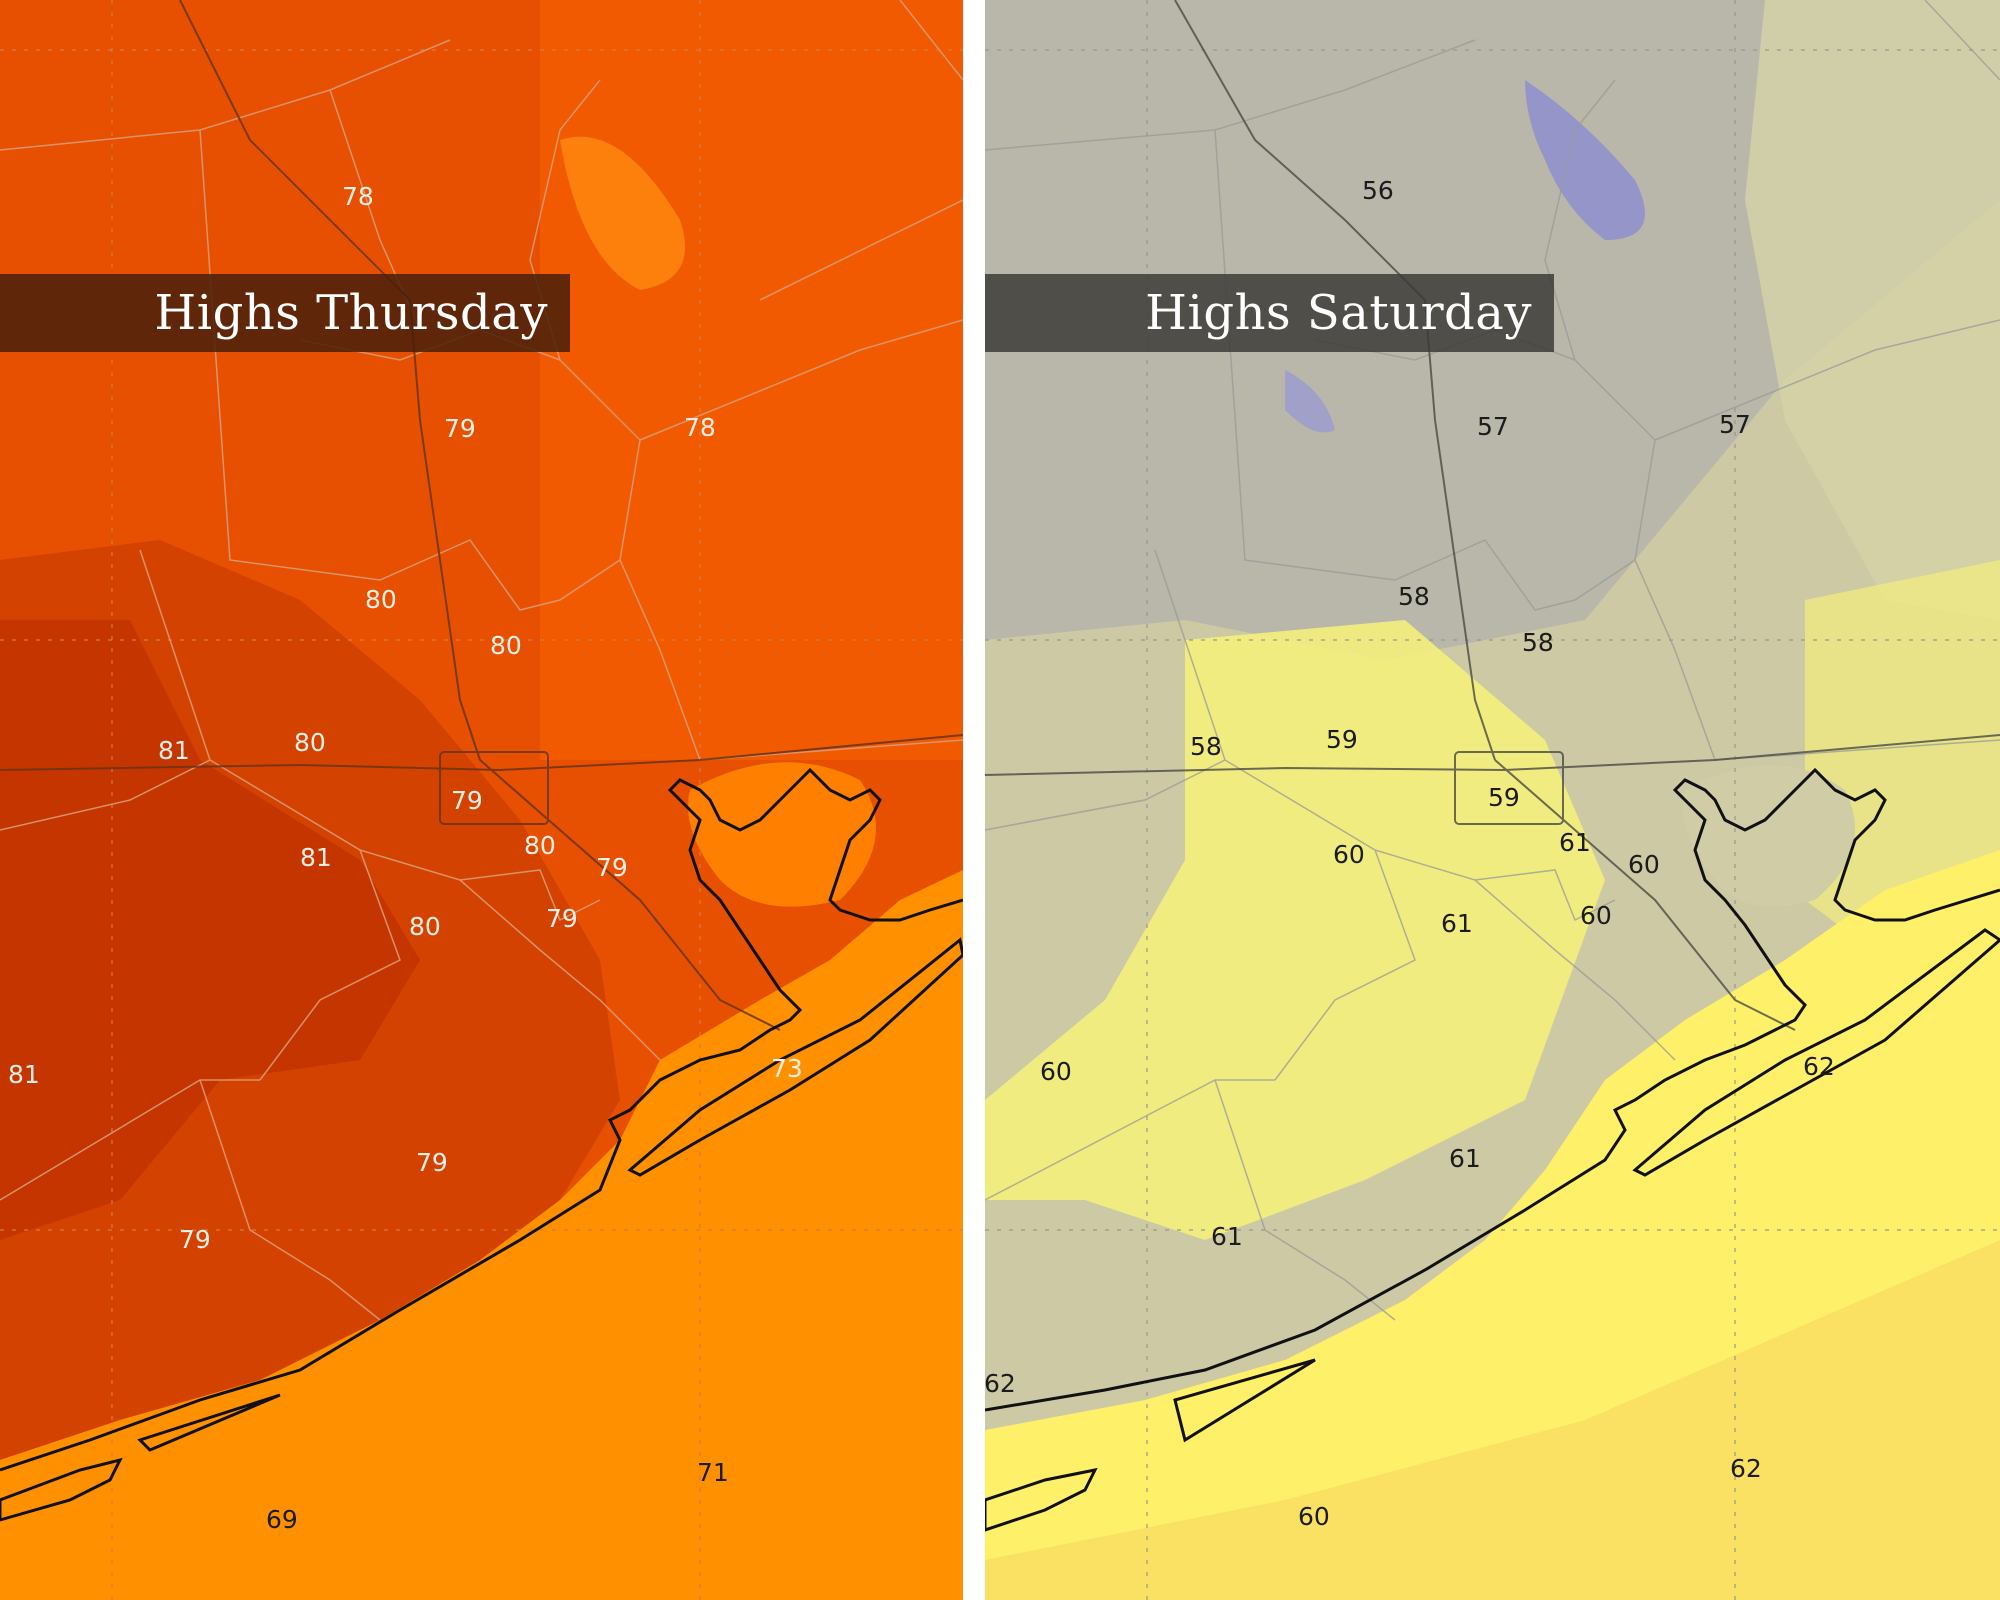 The width and height of the screenshot is (2000, 1600). I want to click on thursday-title-banner: Highs Thursday, so click(285, 313).